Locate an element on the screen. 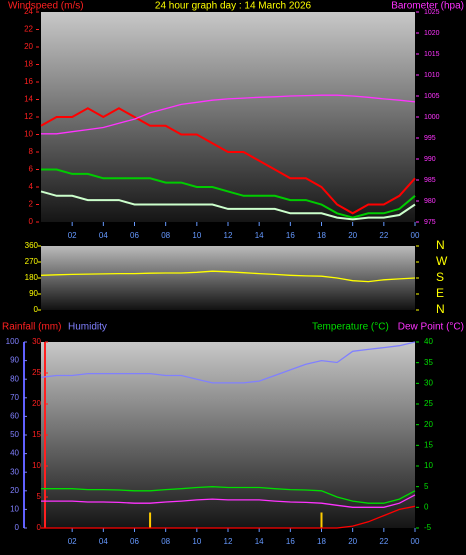 The image size is (466, 555). y-tick-label: 12 is located at coordinates (28, 116).